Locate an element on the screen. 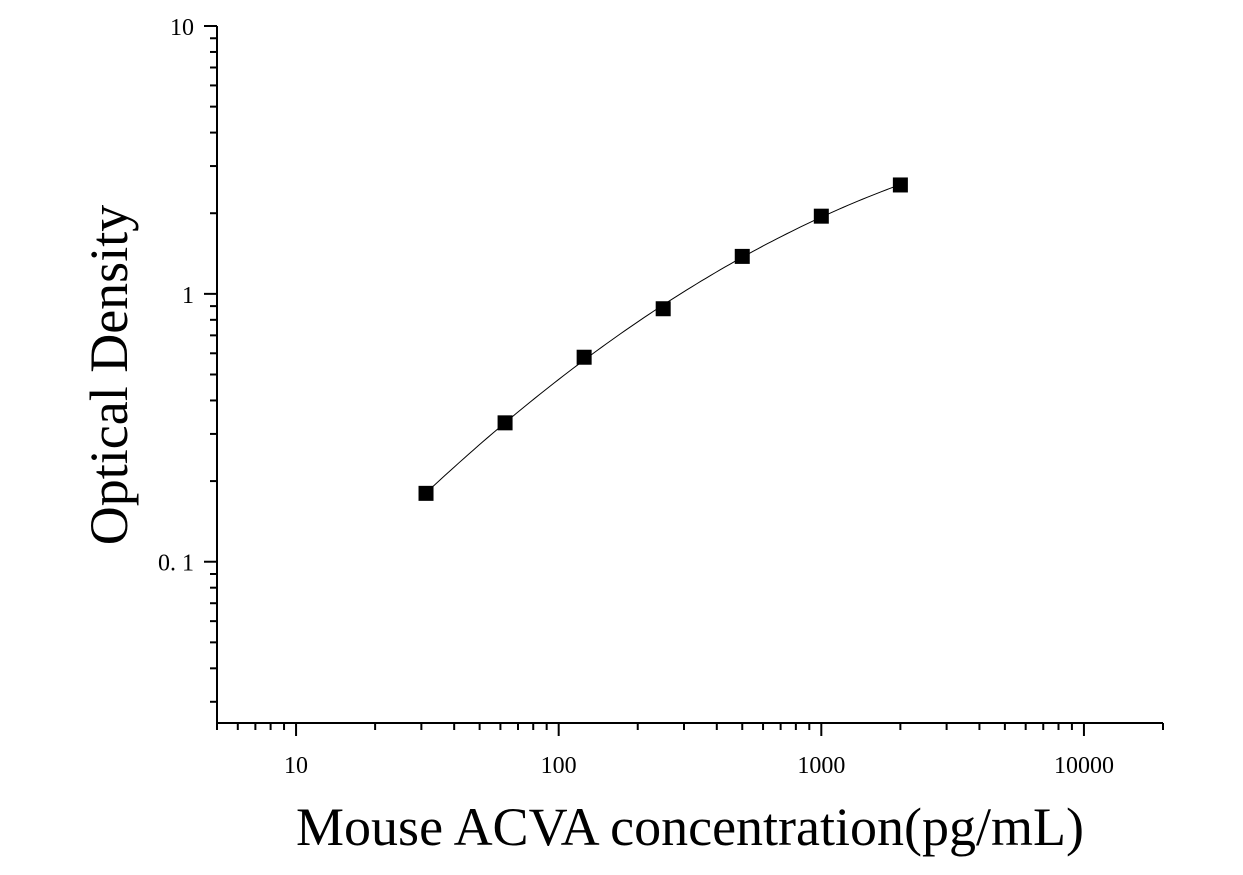 The image size is (1243, 875). x-tick-label: 10 is located at coordinates (296, 766).